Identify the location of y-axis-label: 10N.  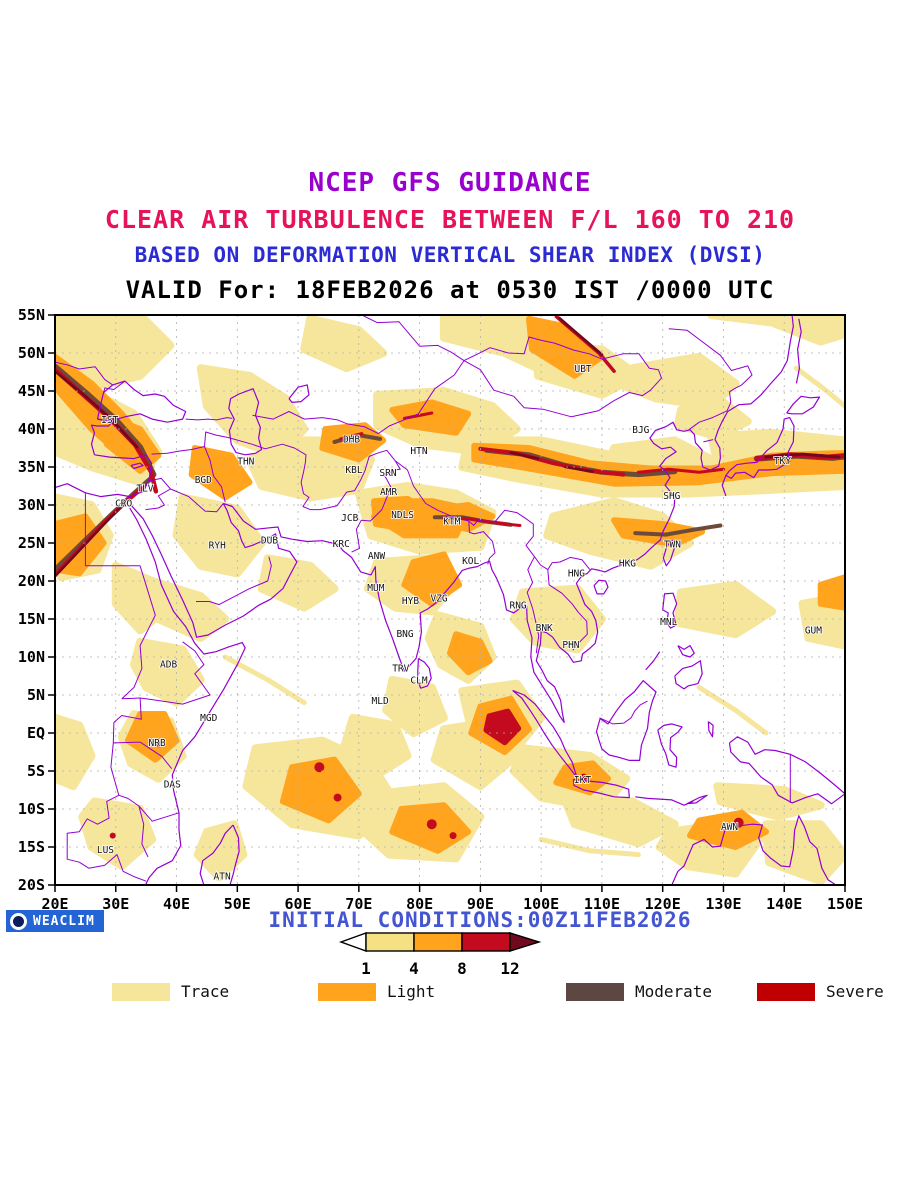
(31, 657).